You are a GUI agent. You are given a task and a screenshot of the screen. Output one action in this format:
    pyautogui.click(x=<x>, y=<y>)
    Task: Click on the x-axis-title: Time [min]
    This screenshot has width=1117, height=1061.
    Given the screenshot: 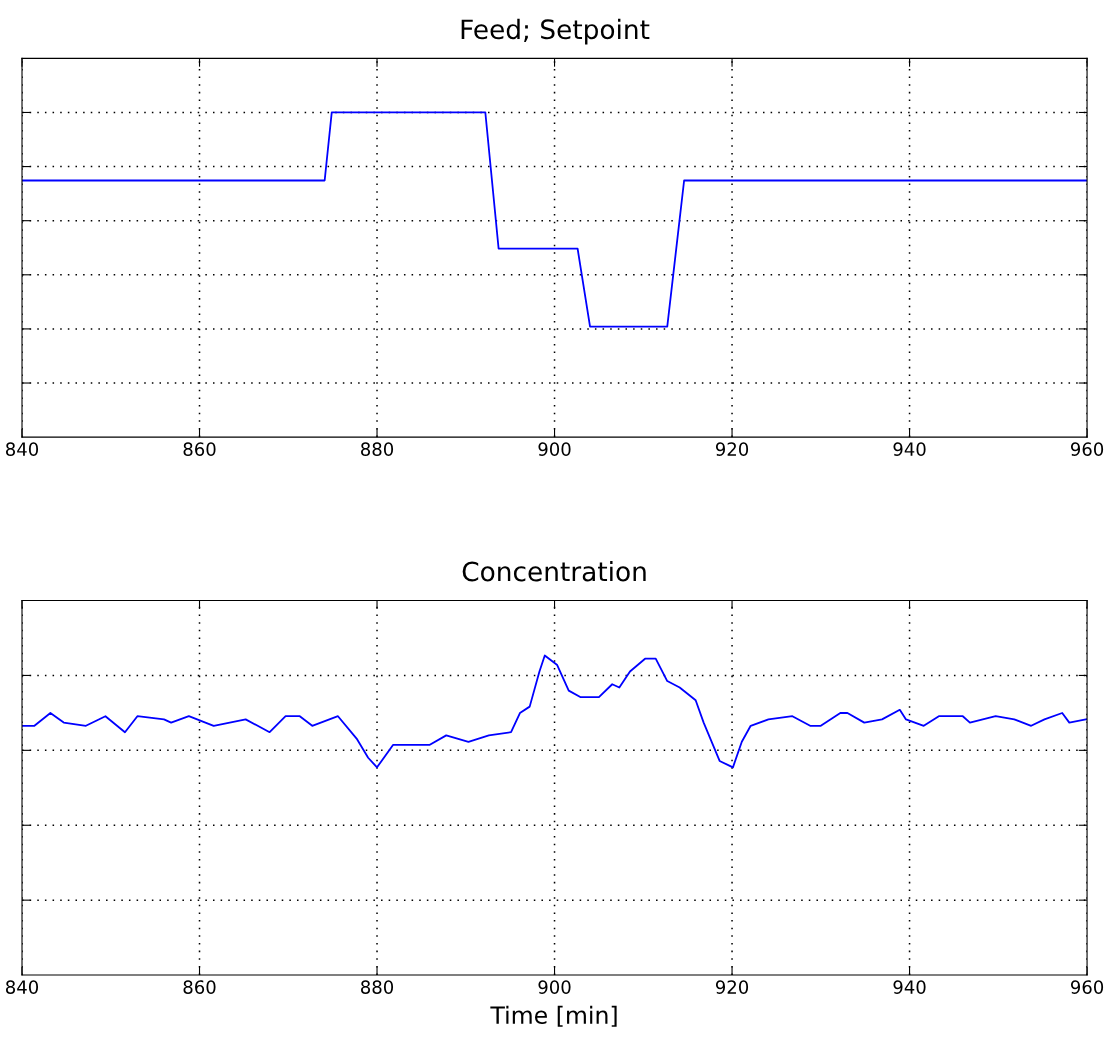 What is the action you would take?
    pyautogui.click(x=553, y=1016)
    